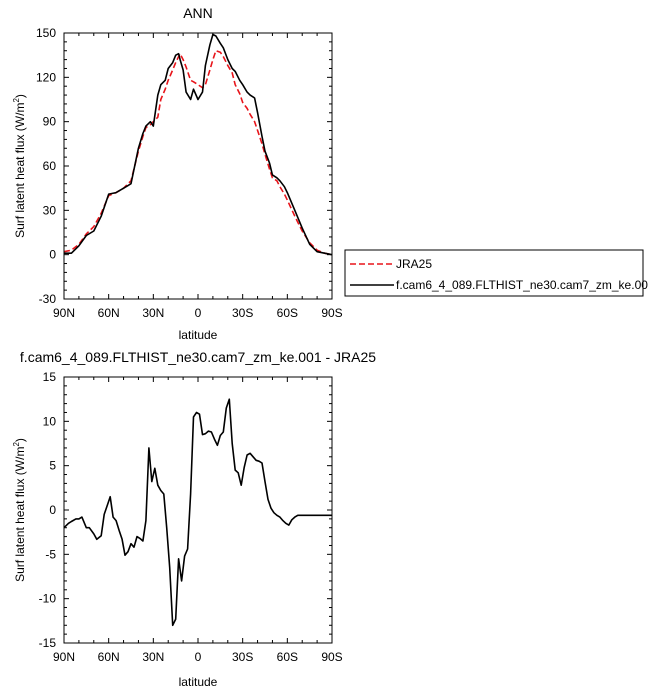 The width and height of the screenshot is (648, 692). I want to click on bottom-x-tick-label: 0, so click(198, 657).